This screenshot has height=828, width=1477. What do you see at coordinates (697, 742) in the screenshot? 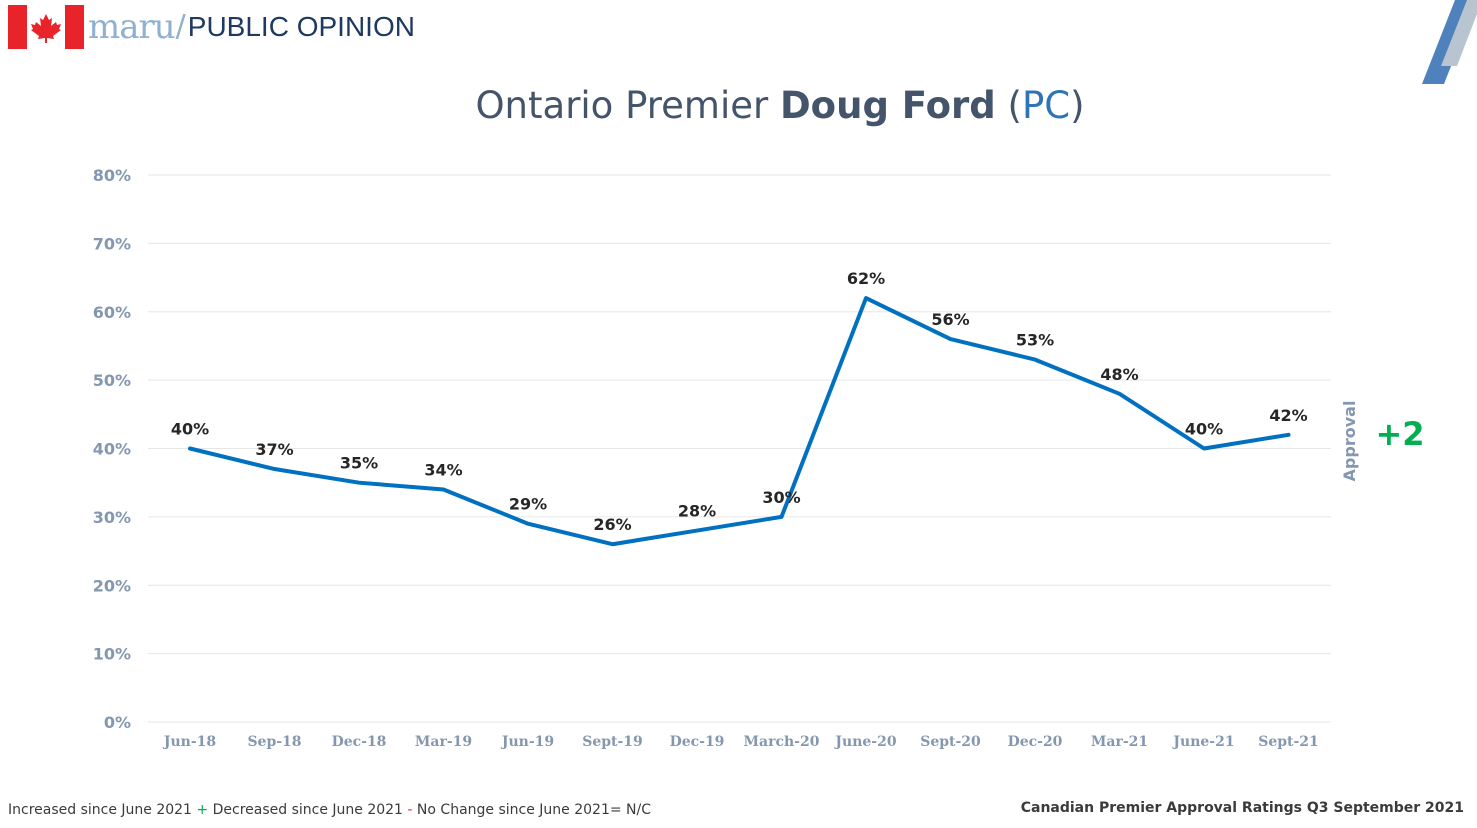
I see `x-tick-label: Dec-19` at bounding box center [697, 742].